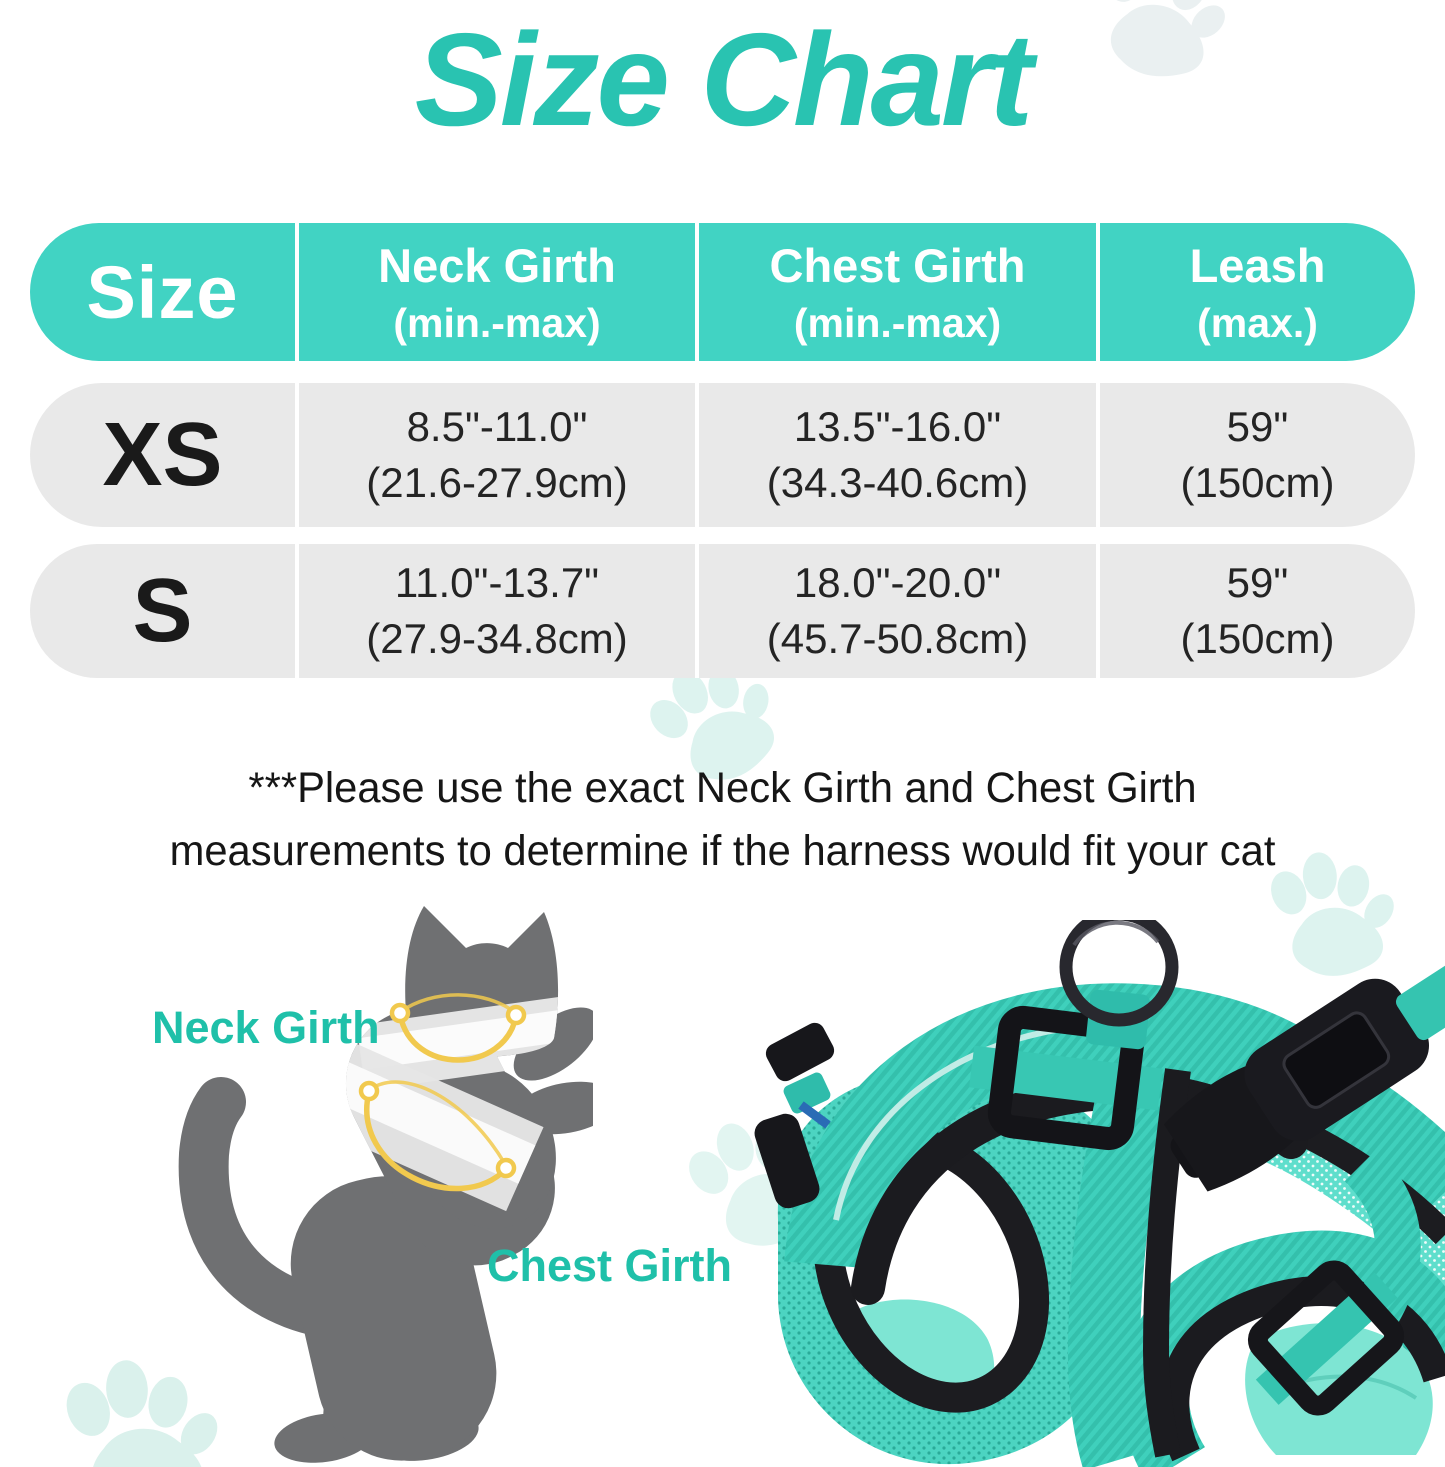  What do you see at coordinates (266, 1027) in the screenshot?
I see `neck-girth-label: Neck Girth` at bounding box center [266, 1027].